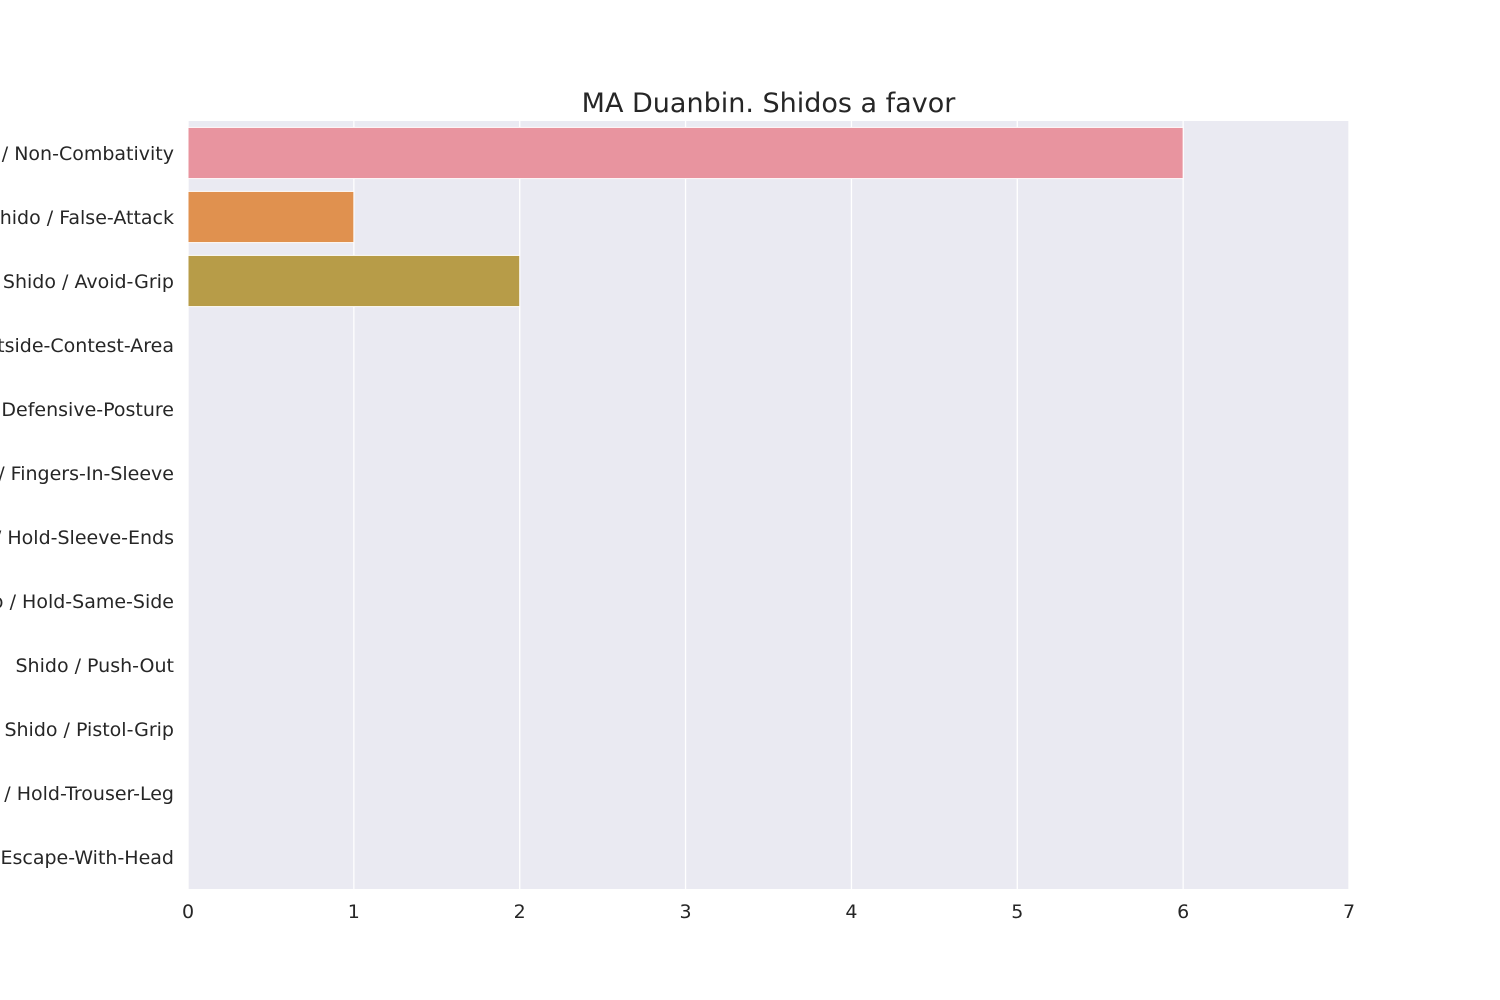  Describe the element at coordinates (87, 218) in the screenshot. I see `y-tick-label: Shido / False-Attack` at that location.